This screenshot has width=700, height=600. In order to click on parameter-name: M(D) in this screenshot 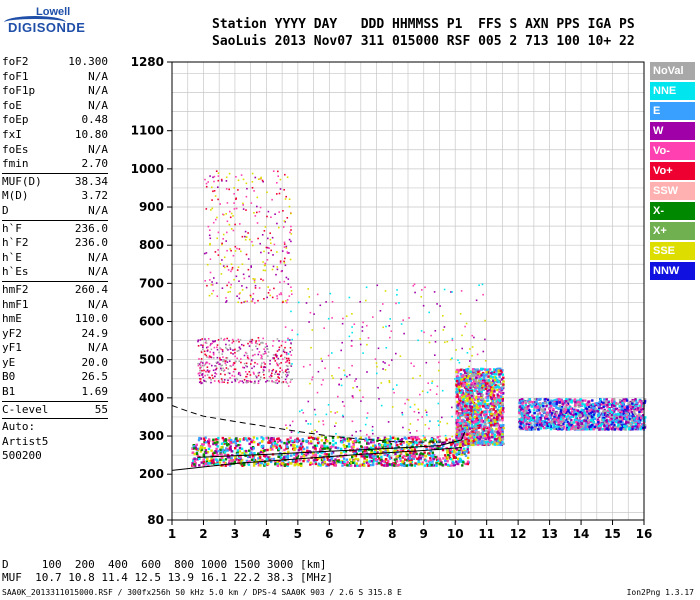, I will do `click(15, 196)`.